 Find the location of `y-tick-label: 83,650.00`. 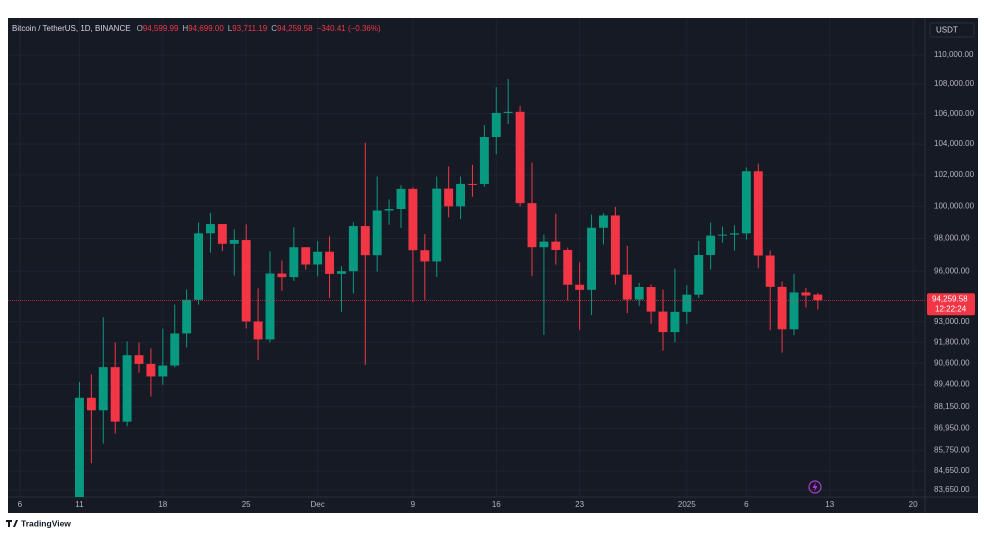

y-tick-label: 83,650.00 is located at coordinates (952, 489).